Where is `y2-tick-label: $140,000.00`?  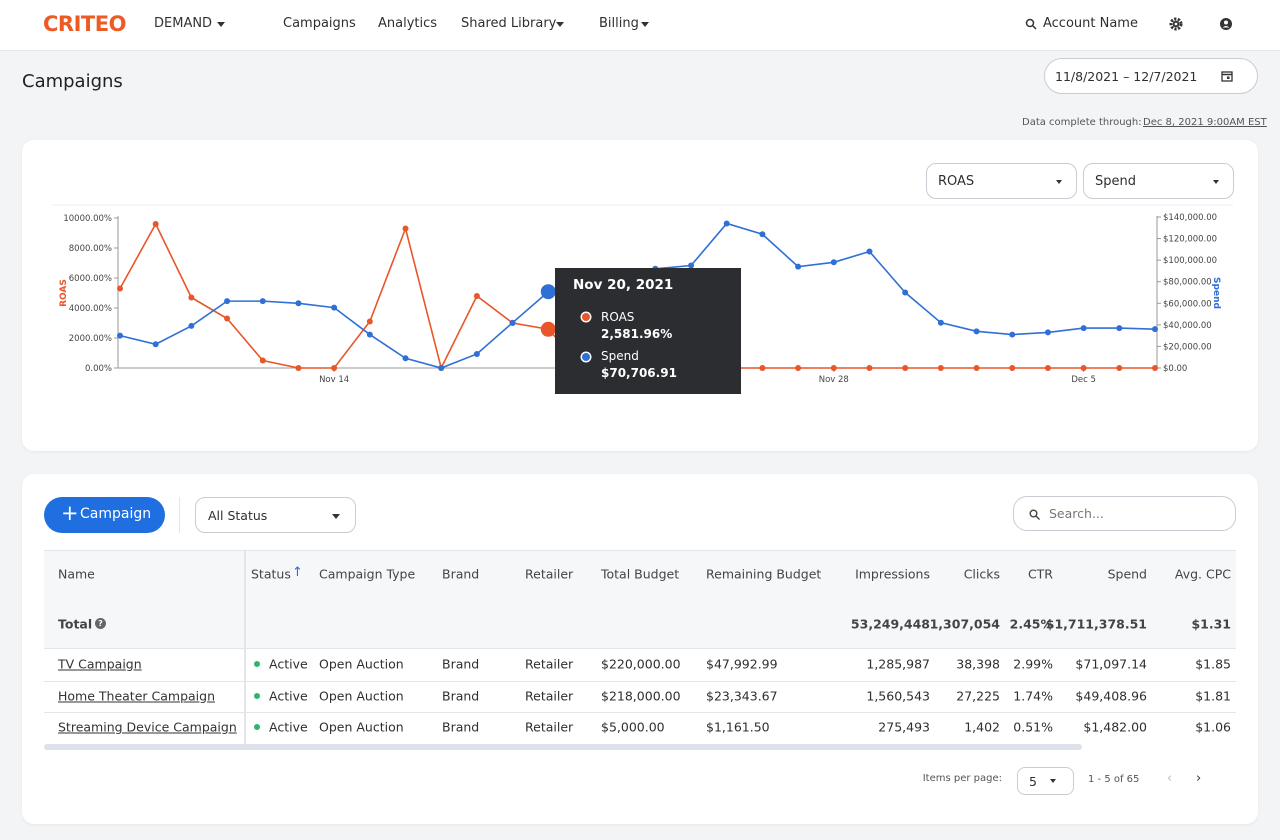 y2-tick-label: $140,000.00 is located at coordinates (1190, 218).